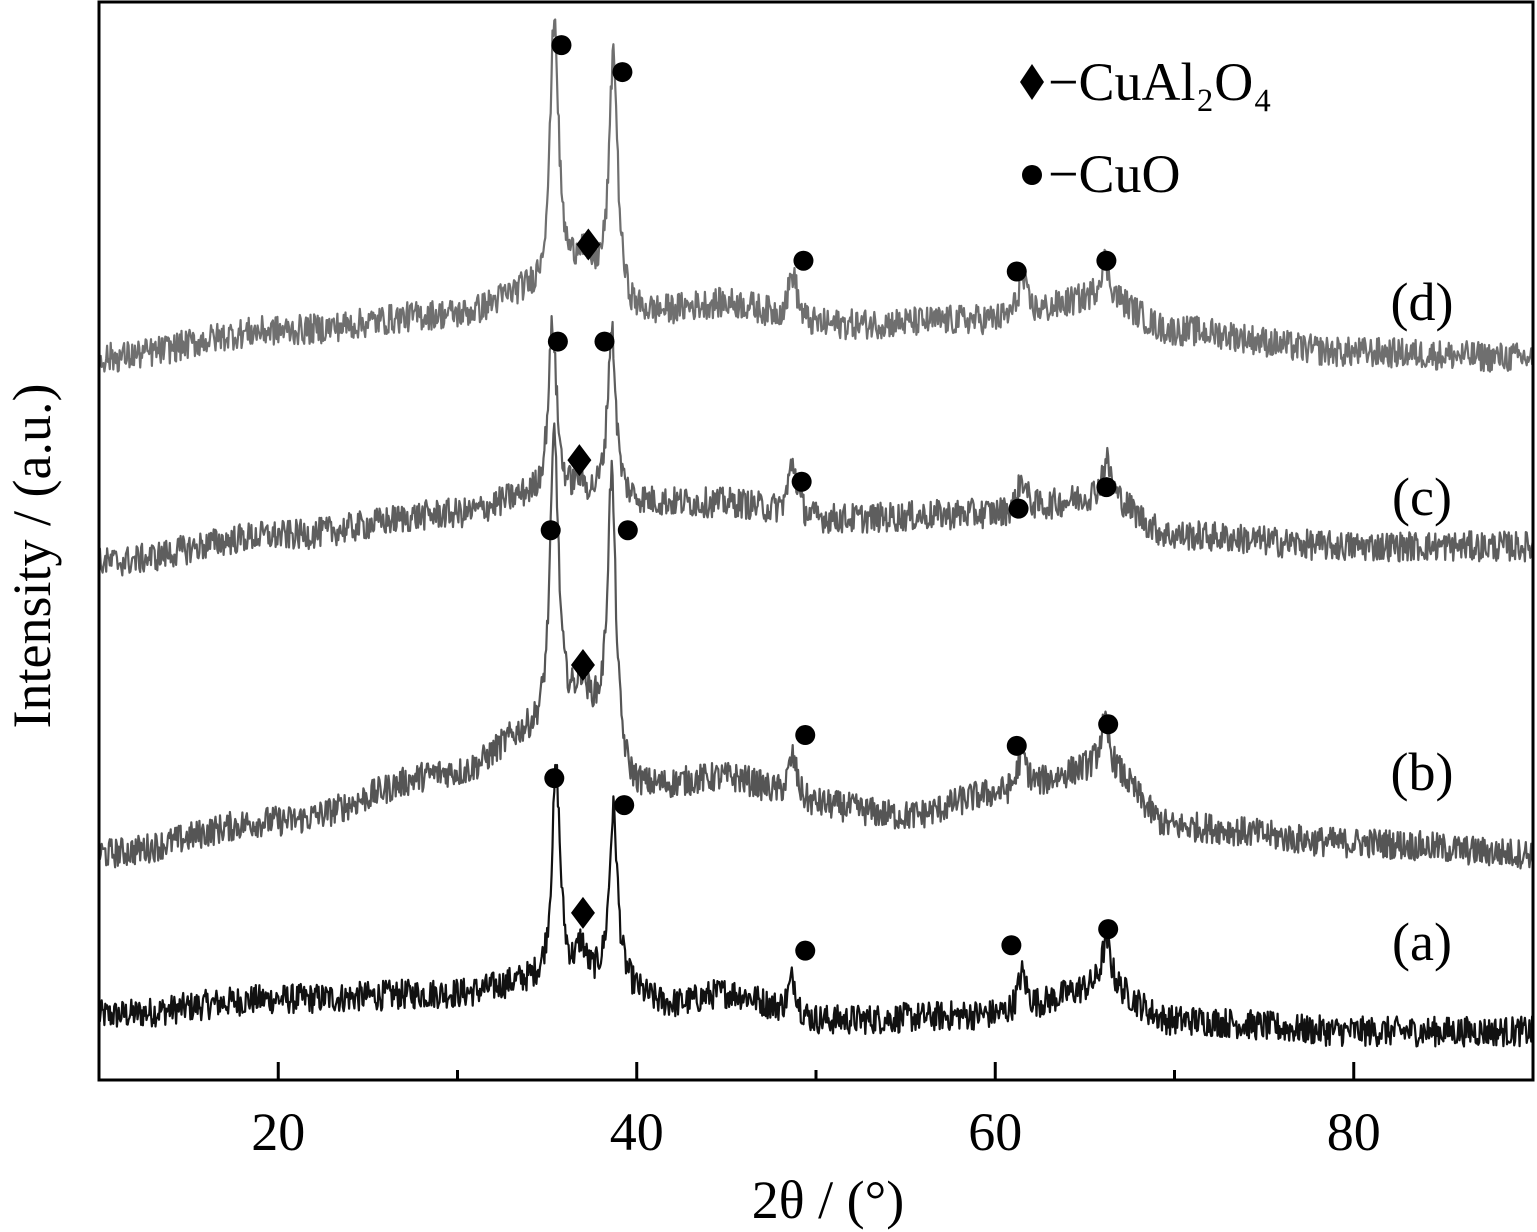 The width and height of the screenshot is (1537, 1232). Describe the element at coordinates (1146, 128) in the screenshot. I see `legend: −CuAl₂O₄ −CuO` at that location.